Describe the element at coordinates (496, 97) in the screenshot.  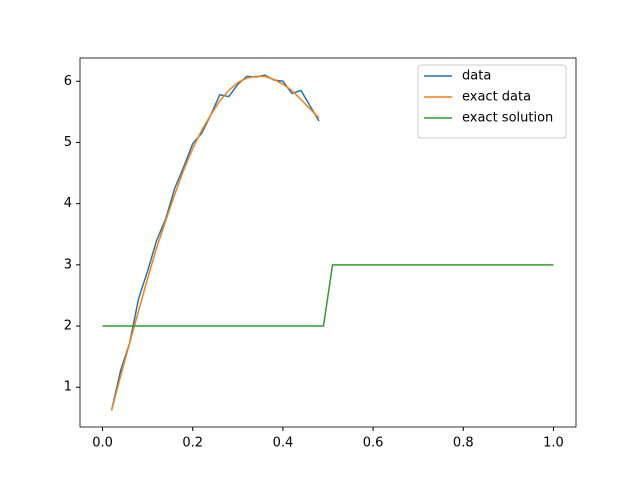
I see `legend-label: exact data` at that location.